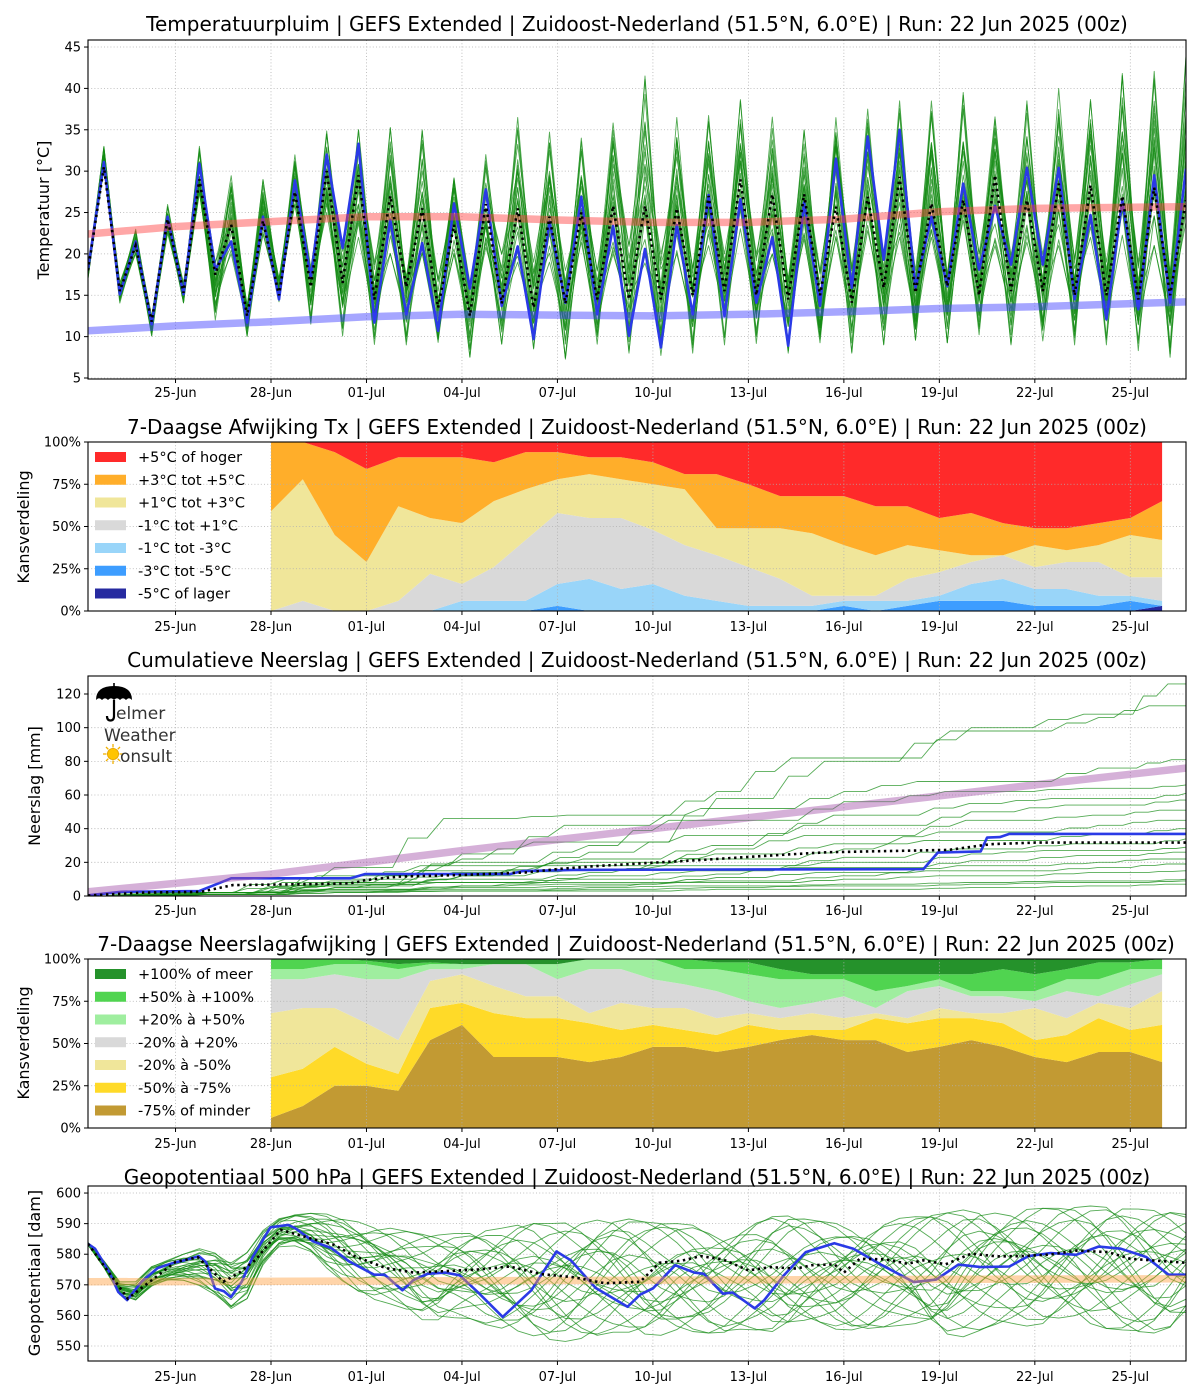  I want to click on y-tick-label: 0%, so click(70, 612).